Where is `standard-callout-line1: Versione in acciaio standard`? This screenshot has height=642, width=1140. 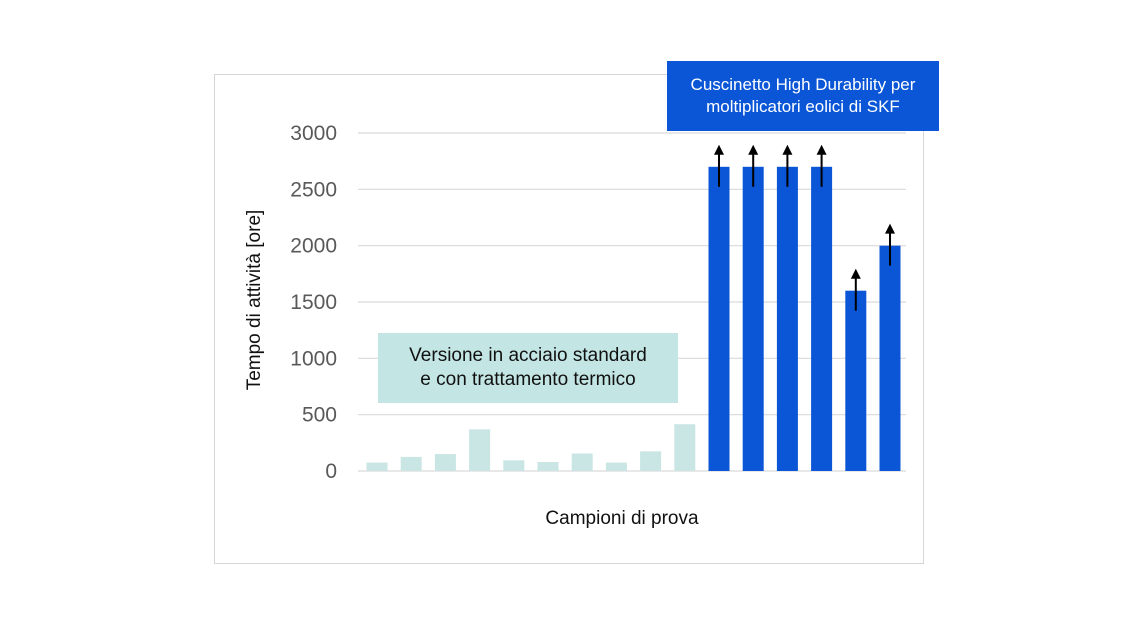 standard-callout-line1: Versione in acciaio standard is located at coordinates (528, 355).